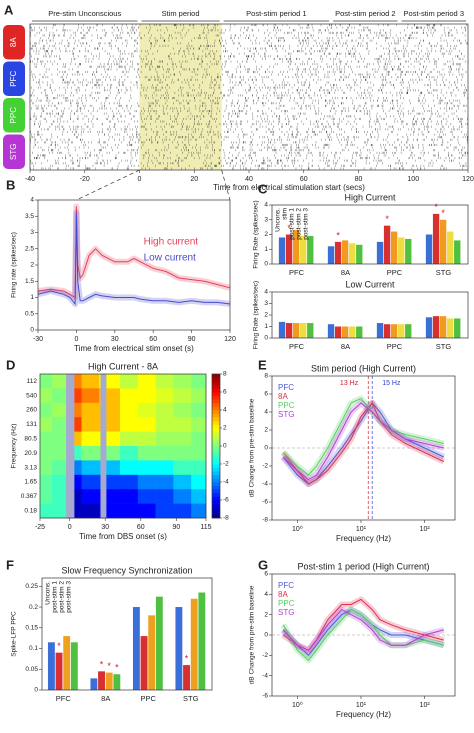  I want to click on panel-letter: E, so click(262, 364).